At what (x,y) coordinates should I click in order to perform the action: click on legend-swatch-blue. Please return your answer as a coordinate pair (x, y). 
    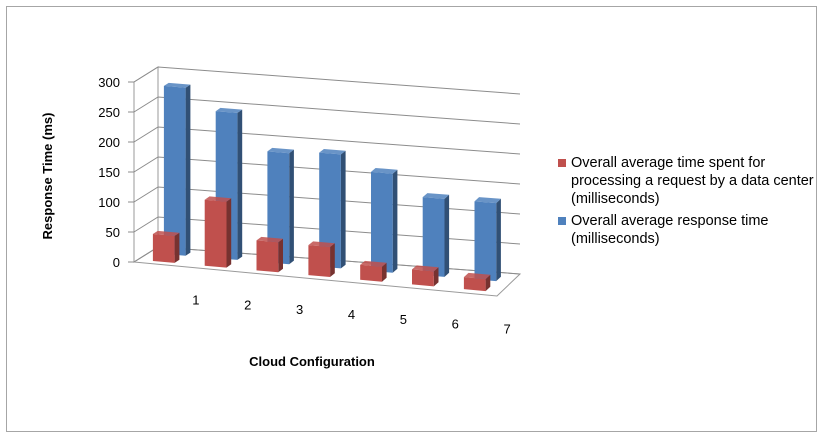
    Looking at the image, I should click on (562, 221).